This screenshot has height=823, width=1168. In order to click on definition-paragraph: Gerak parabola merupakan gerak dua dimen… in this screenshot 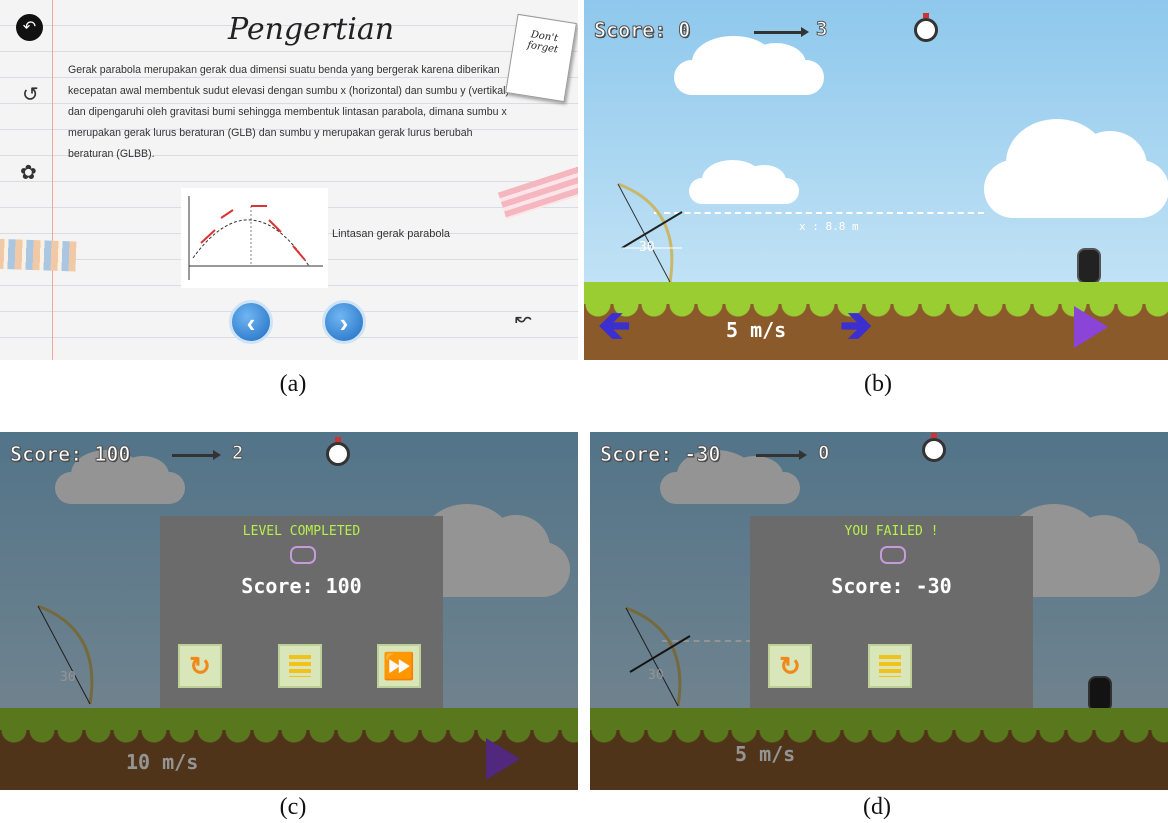, I will do `click(289, 112)`.